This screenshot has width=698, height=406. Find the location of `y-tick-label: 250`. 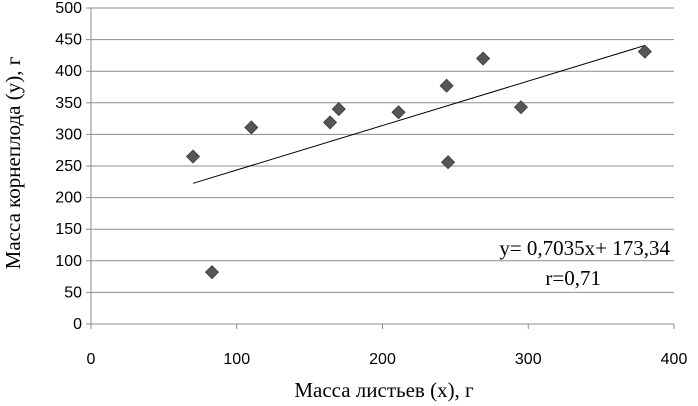

y-tick-label: 250 is located at coordinates (68, 166).